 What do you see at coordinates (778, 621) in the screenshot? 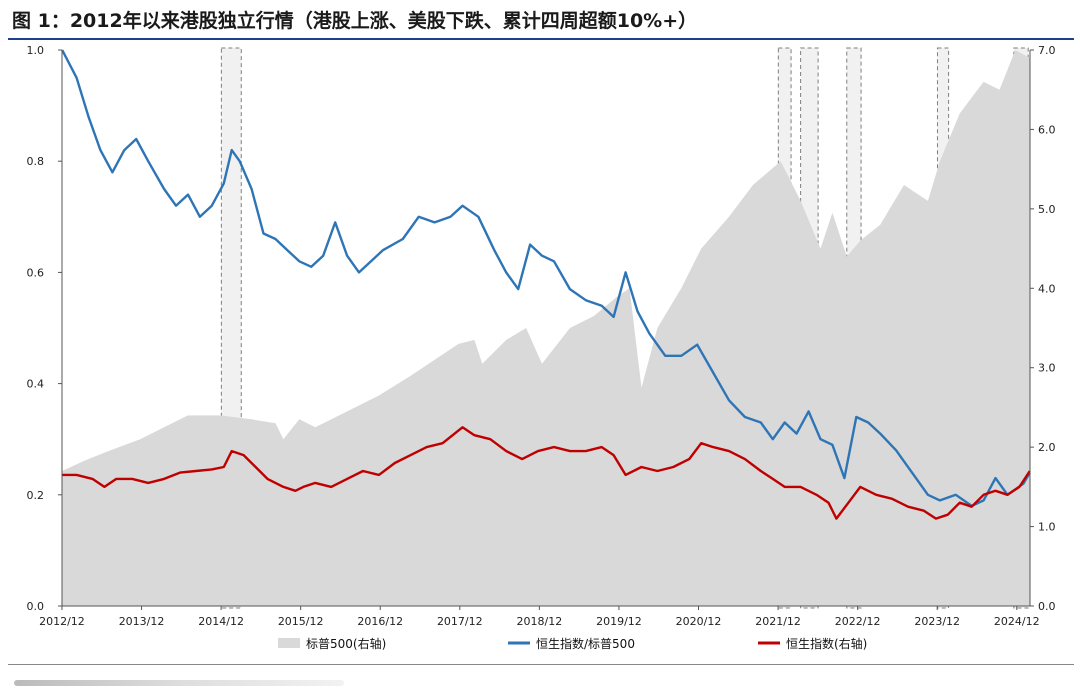
I see `x-tick-label: 2021/12` at bounding box center [778, 621].